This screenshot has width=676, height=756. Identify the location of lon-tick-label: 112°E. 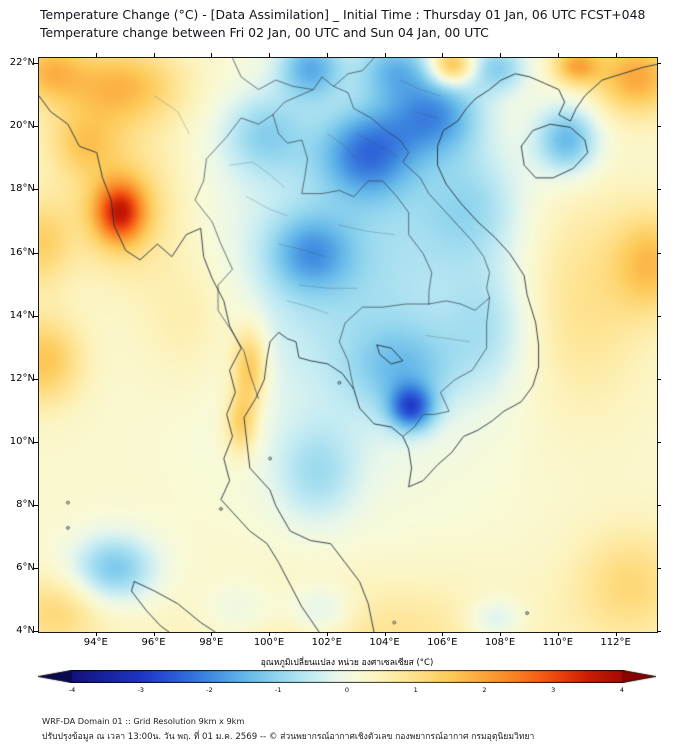
(615, 642).